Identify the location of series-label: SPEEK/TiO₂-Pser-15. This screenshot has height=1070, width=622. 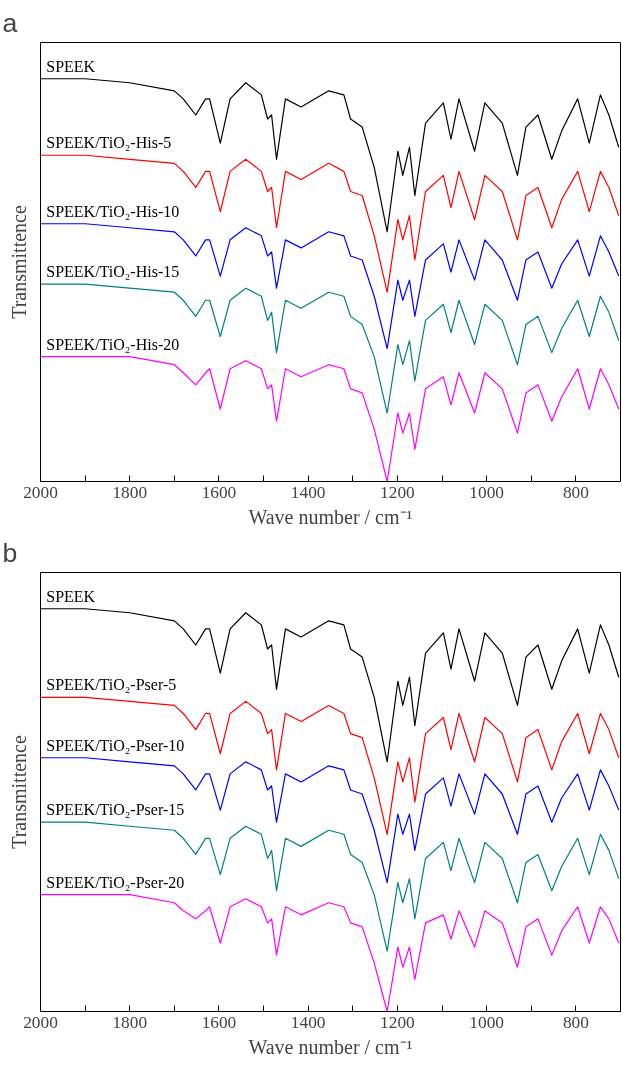
(115, 810).